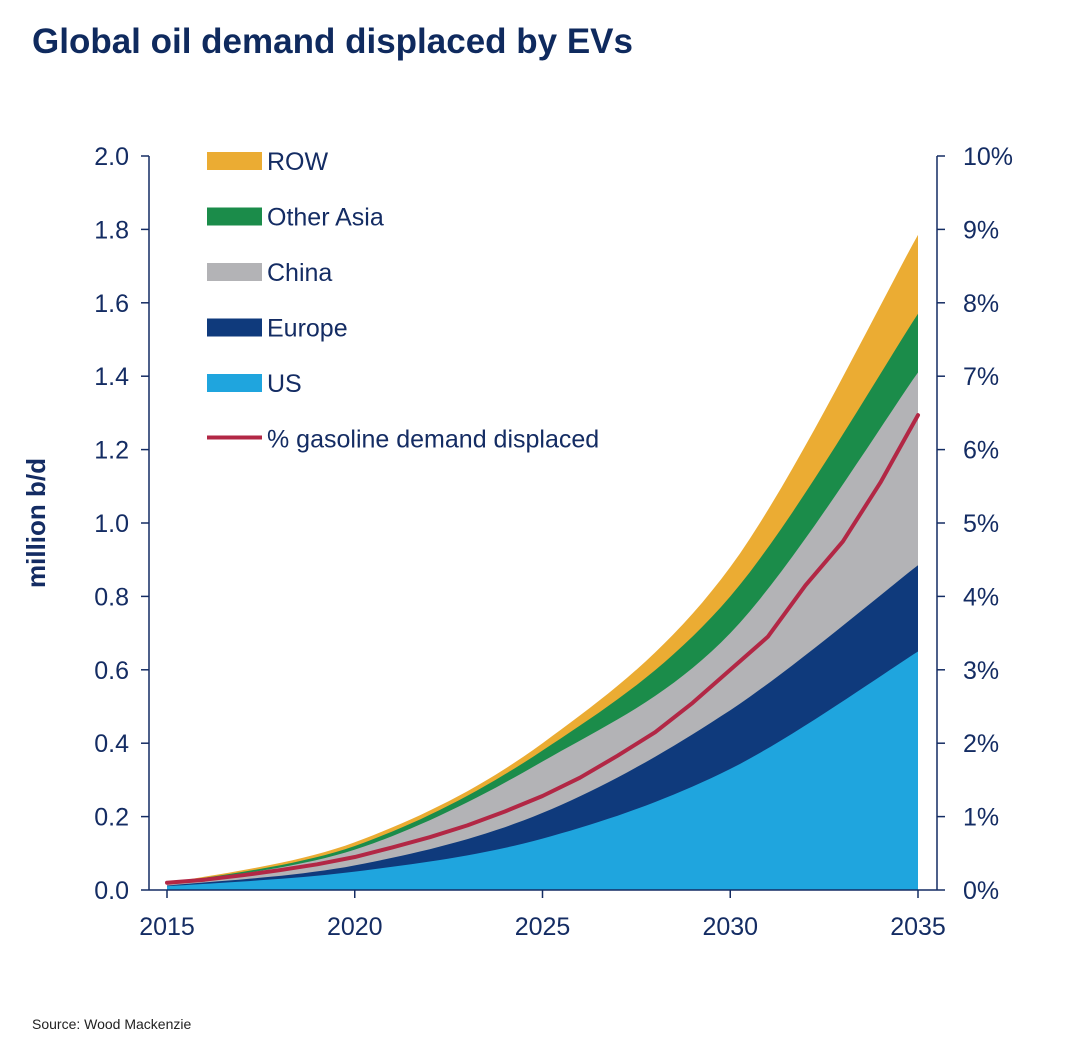 This screenshot has height=1051, width=1080. Describe the element at coordinates (355, 927) in the screenshot. I see `x-tick-label: 2020` at that location.